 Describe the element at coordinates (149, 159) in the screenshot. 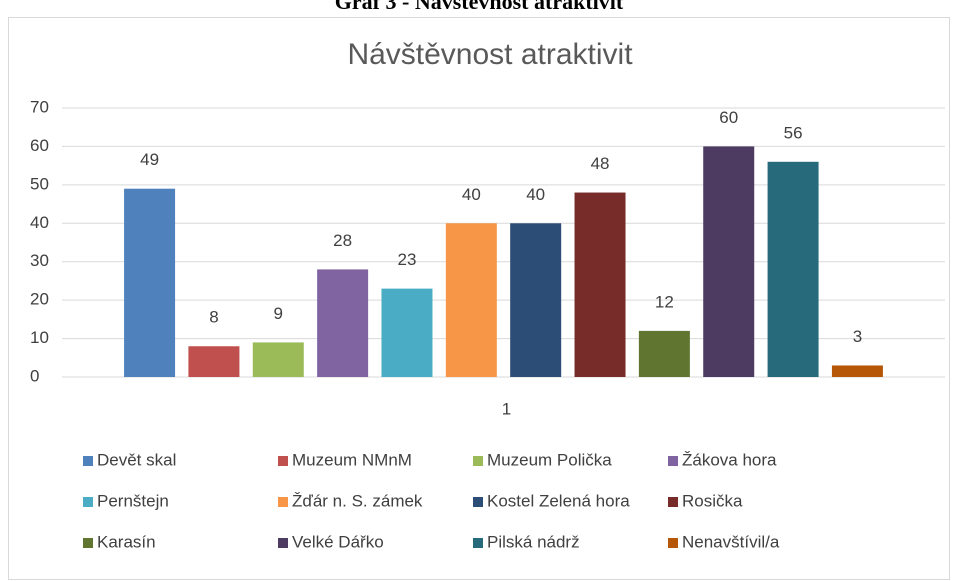

I see `data-label: 49` at that location.